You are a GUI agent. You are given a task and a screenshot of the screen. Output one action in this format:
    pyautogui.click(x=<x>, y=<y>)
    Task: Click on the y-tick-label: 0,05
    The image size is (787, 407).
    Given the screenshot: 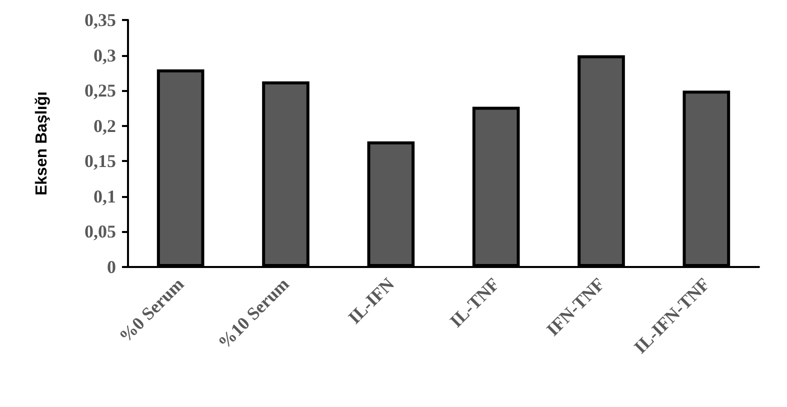 What is the action you would take?
    pyautogui.click(x=100, y=232)
    